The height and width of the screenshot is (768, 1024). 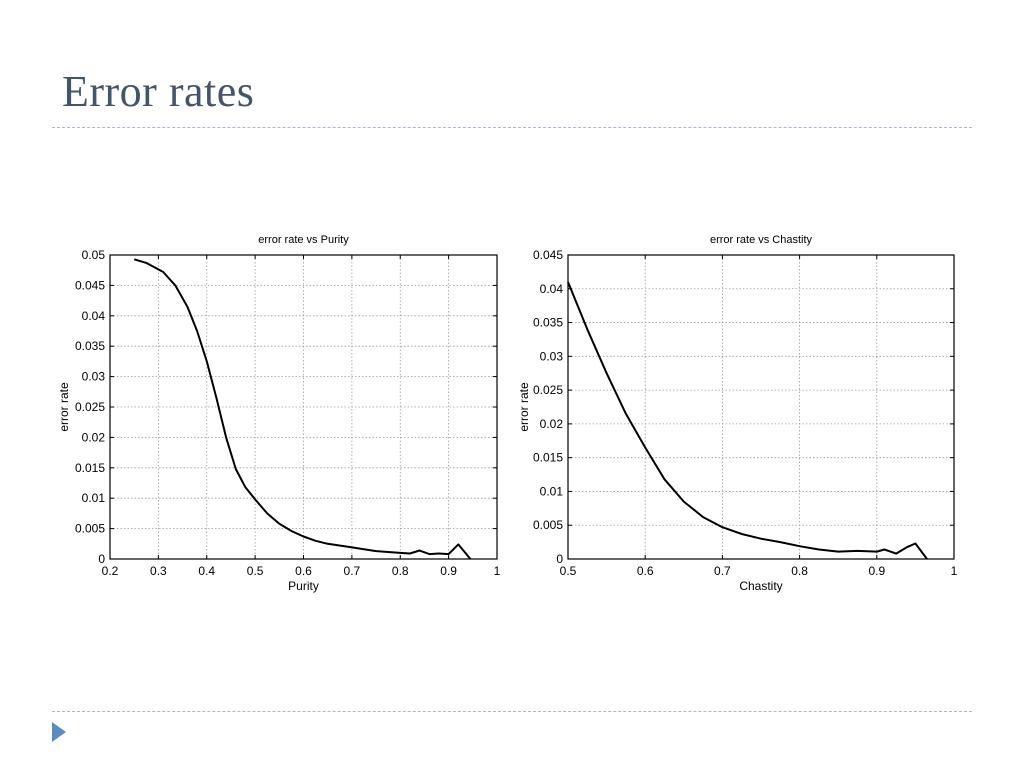 What do you see at coordinates (206, 571) in the screenshot?
I see `x-tick-label: 0.4` at bounding box center [206, 571].